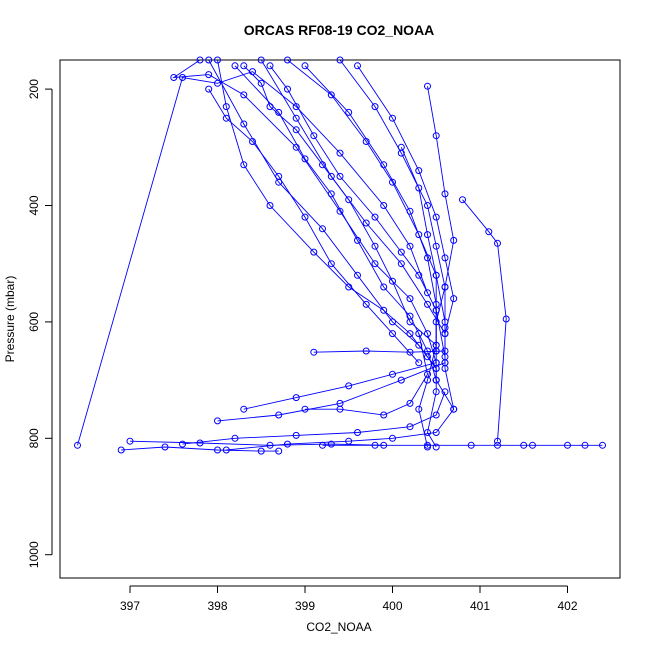 Image resolution: width=650 pixels, height=650 pixels. What do you see at coordinates (217, 606) in the screenshot?
I see `x-tick-label: 398` at bounding box center [217, 606].